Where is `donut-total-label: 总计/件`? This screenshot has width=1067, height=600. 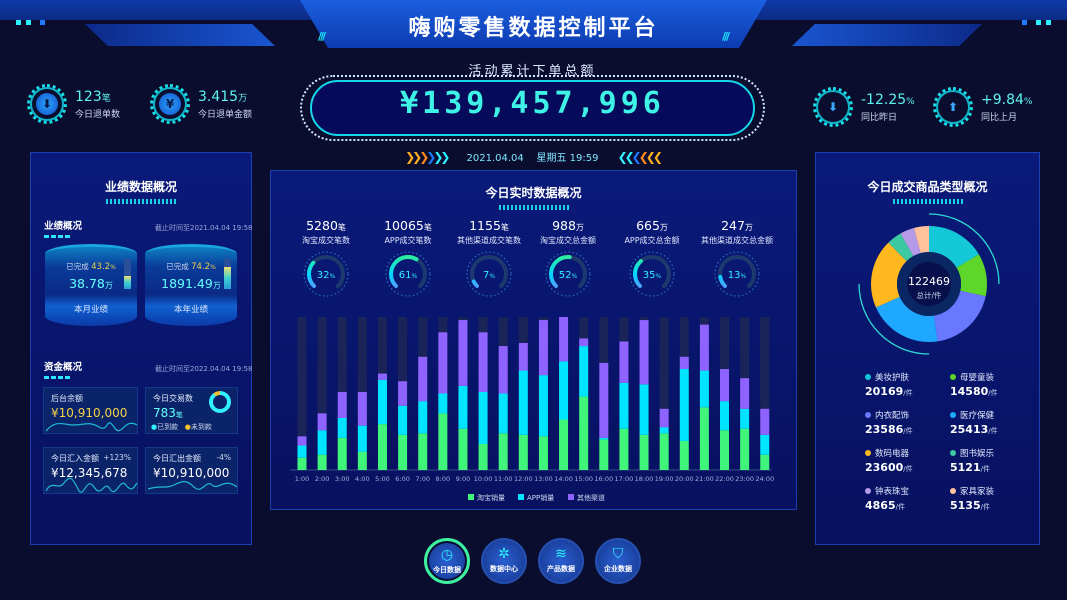 donut-total-label: 总计/件 is located at coordinates (929, 295).